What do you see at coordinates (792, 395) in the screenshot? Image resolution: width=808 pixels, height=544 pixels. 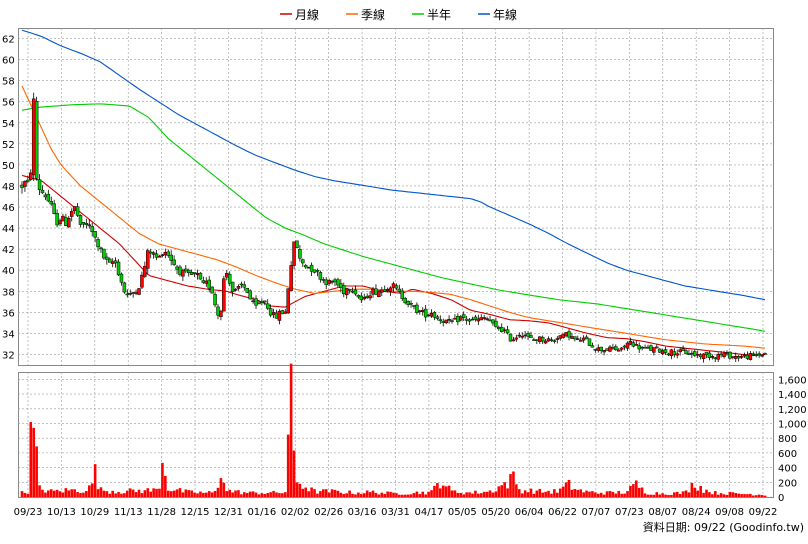 I see `volume-tick-label: 1,400` at bounding box center [792, 395].